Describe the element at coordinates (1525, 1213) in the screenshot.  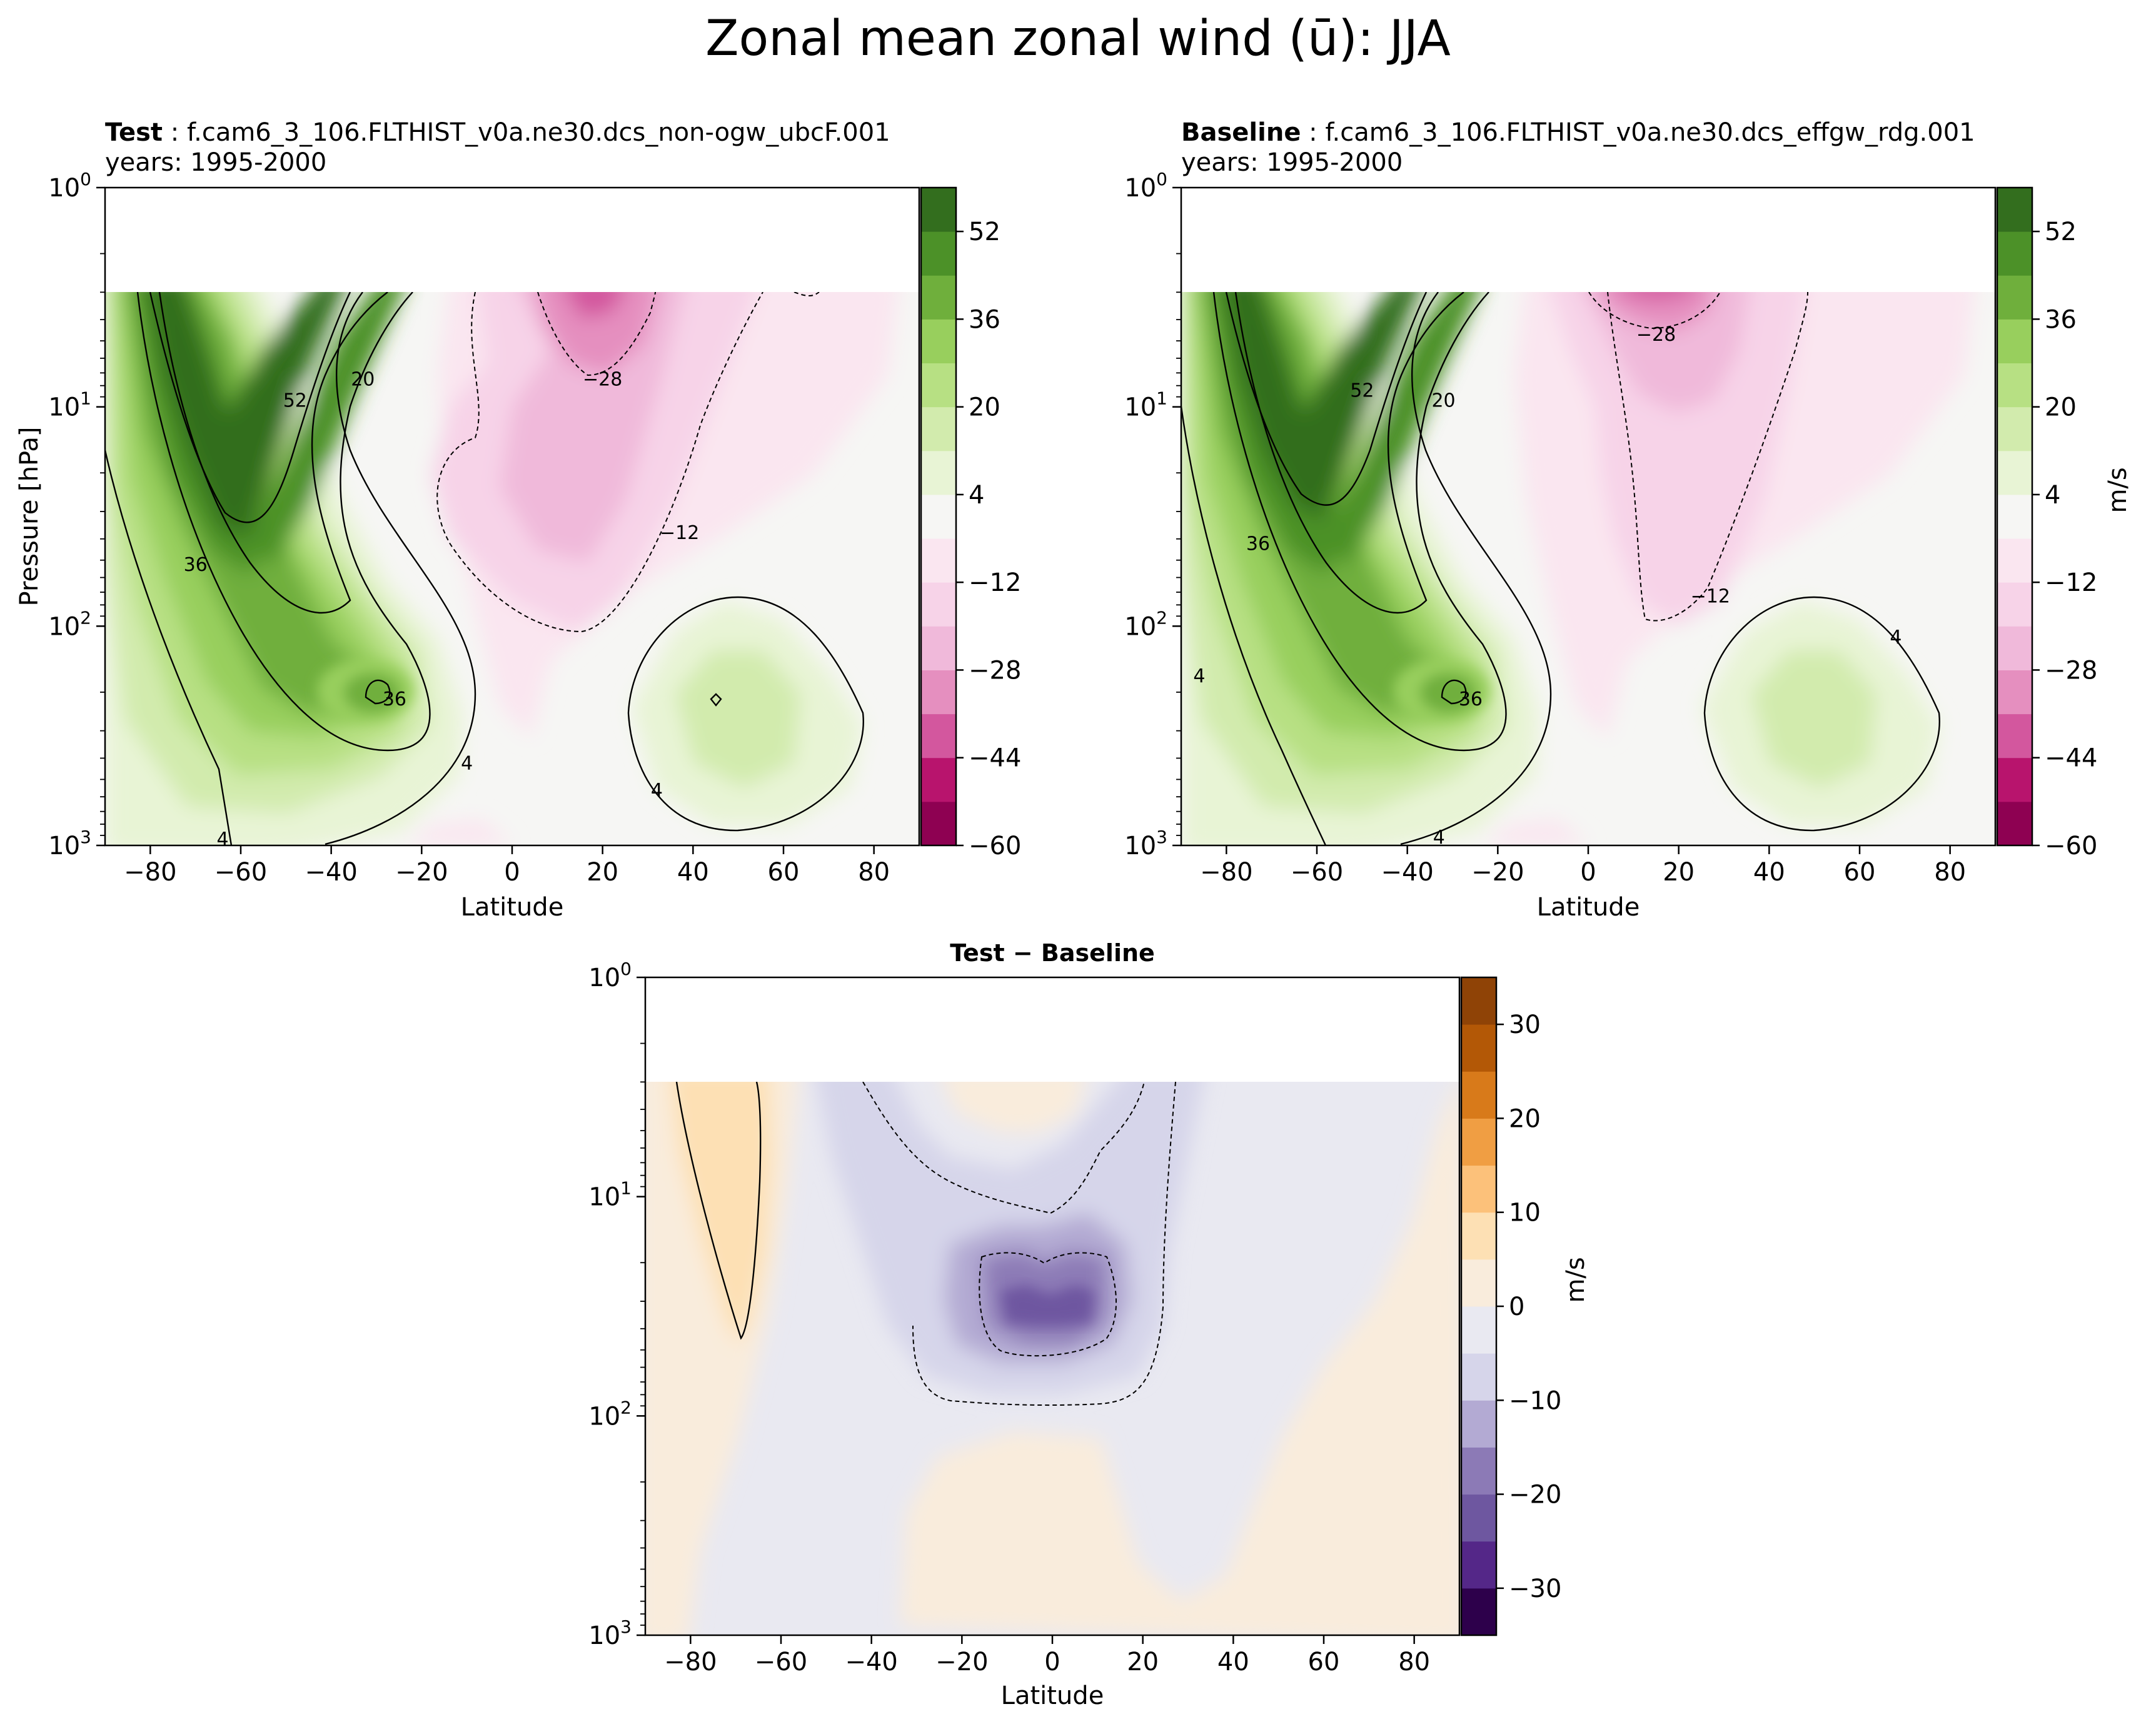
I see `colorbar-tick-label: 10` at that location.